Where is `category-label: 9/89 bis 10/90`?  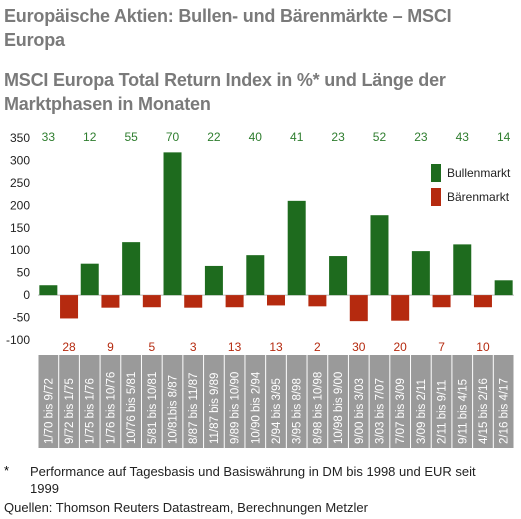
category-label: 9/89 bis 10/90 is located at coordinates (236, 408).